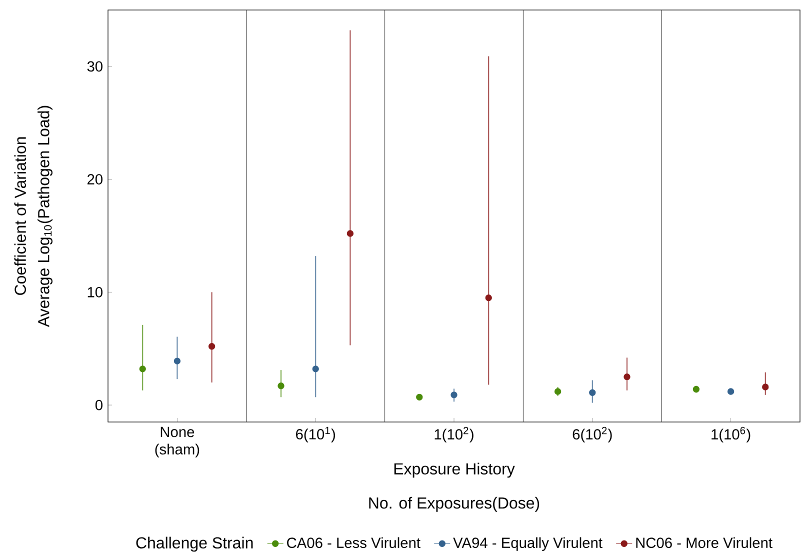  What do you see at coordinates (731, 434) in the screenshot?
I see `x-tick-label: 1(10$^{6}$)` at bounding box center [731, 434].